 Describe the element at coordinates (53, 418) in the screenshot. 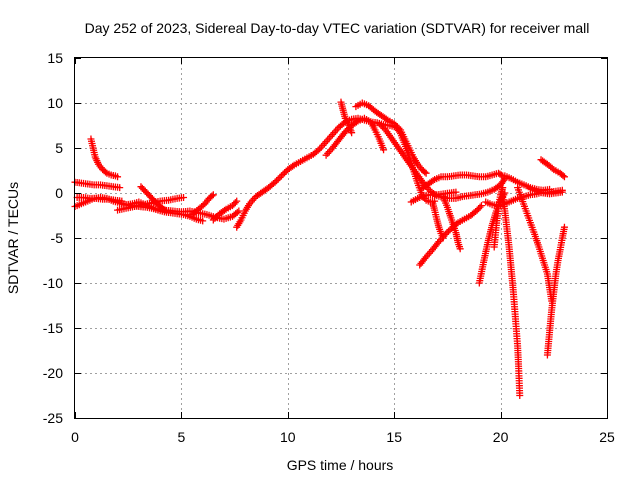

I see `y-tick-label: -25` at that location.